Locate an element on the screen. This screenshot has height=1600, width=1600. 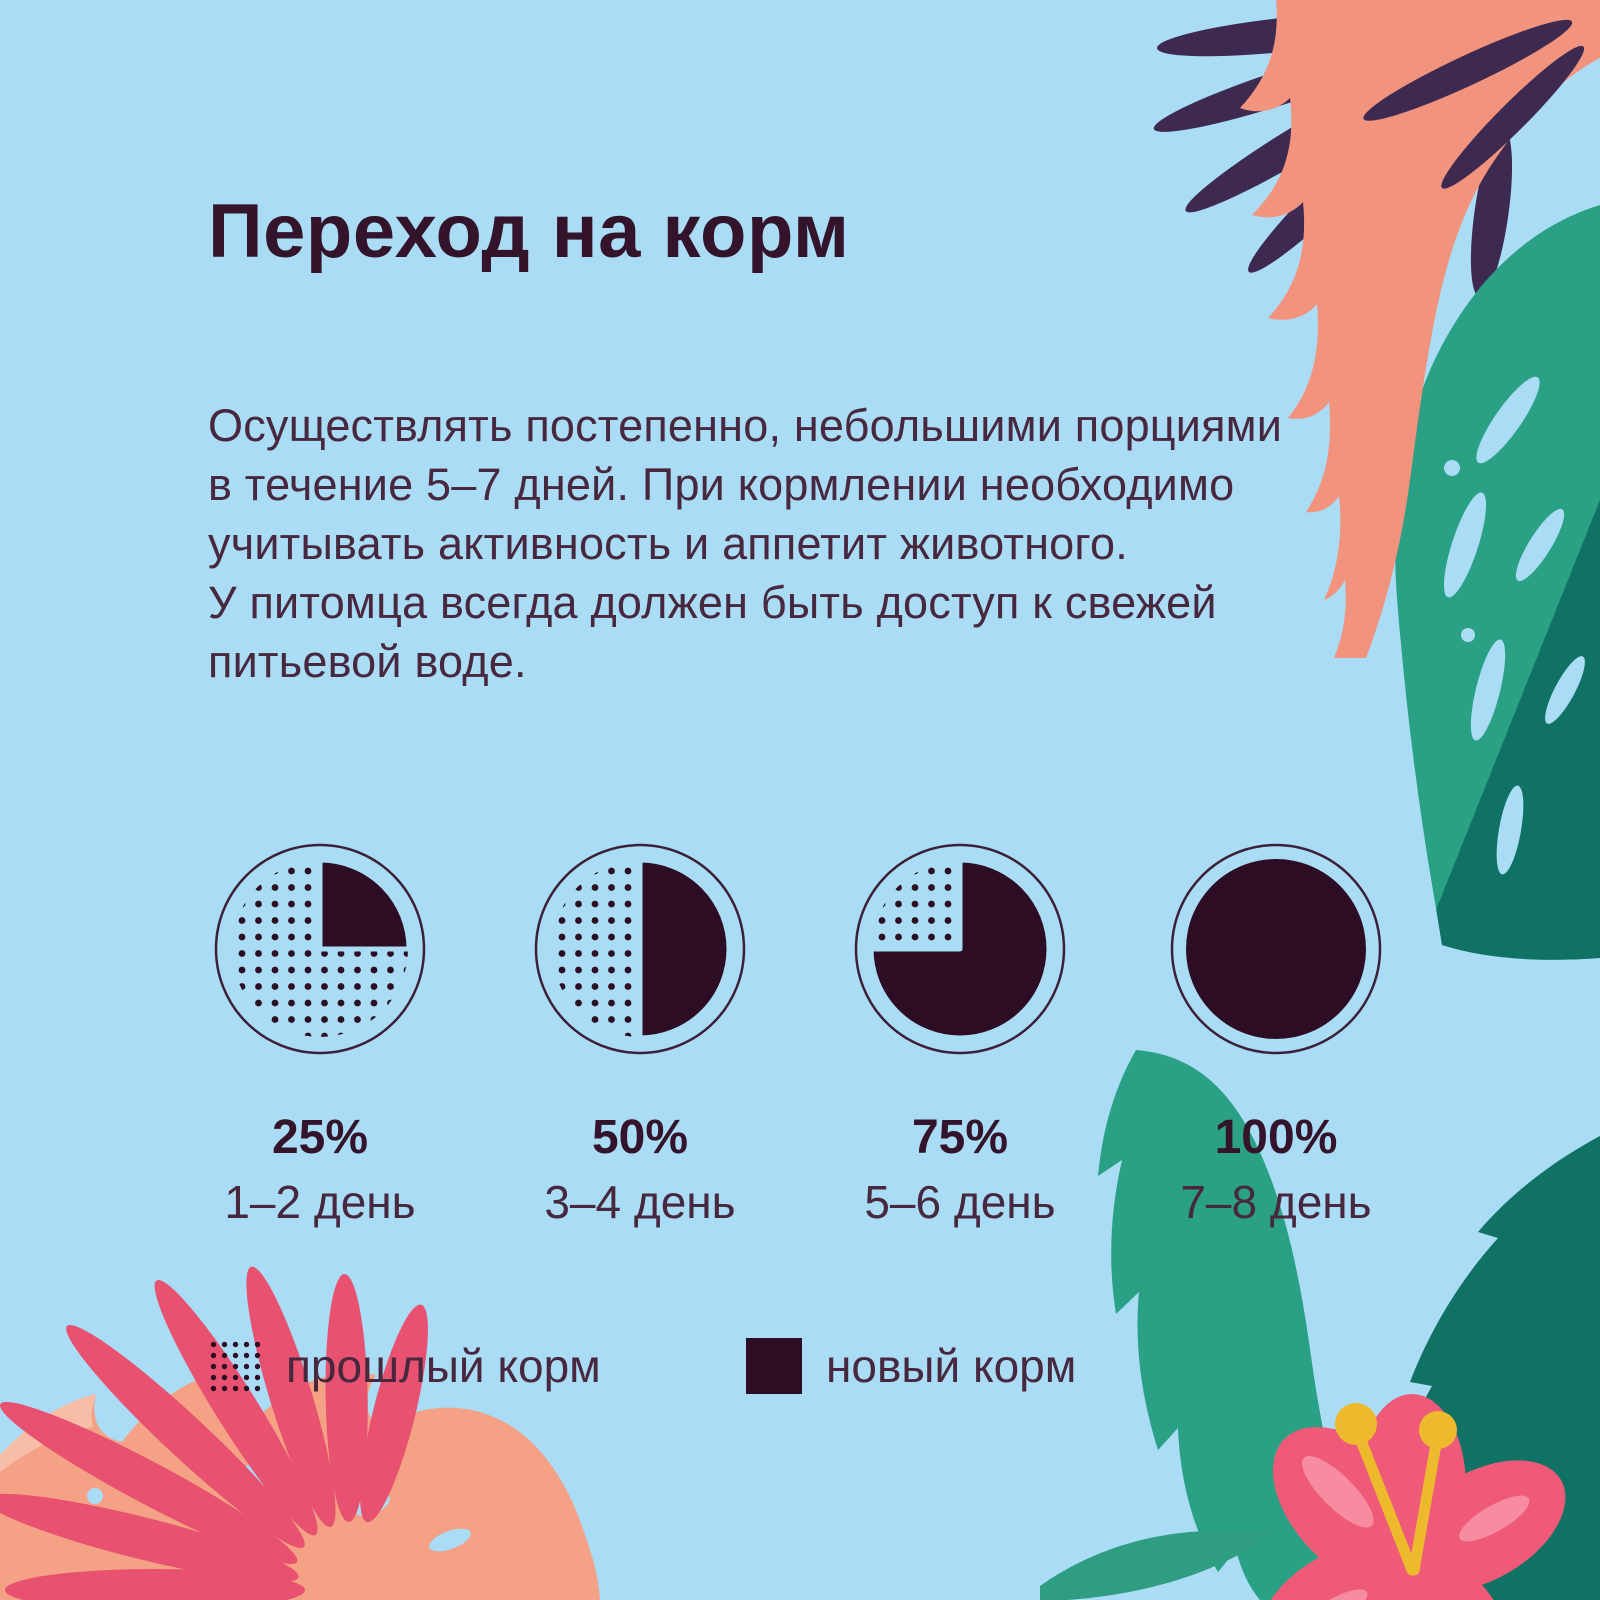
pie-chart-100-percent is located at coordinates (1276, 949).